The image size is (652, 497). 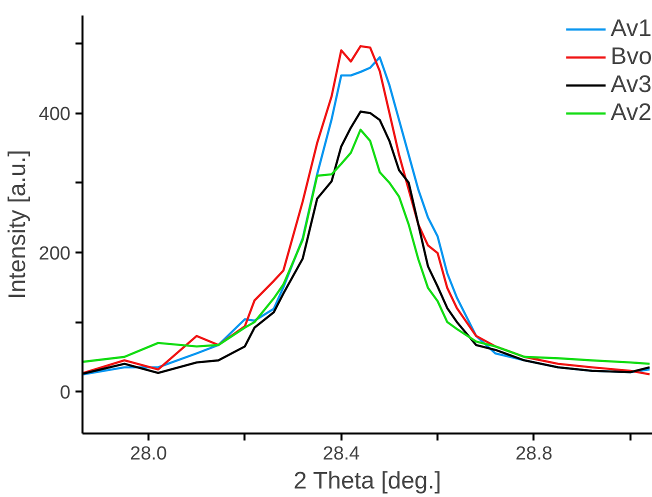 What do you see at coordinates (17, 225) in the screenshot?
I see `y-axis-title: Intensity [a.u.]` at bounding box center [17, 225].